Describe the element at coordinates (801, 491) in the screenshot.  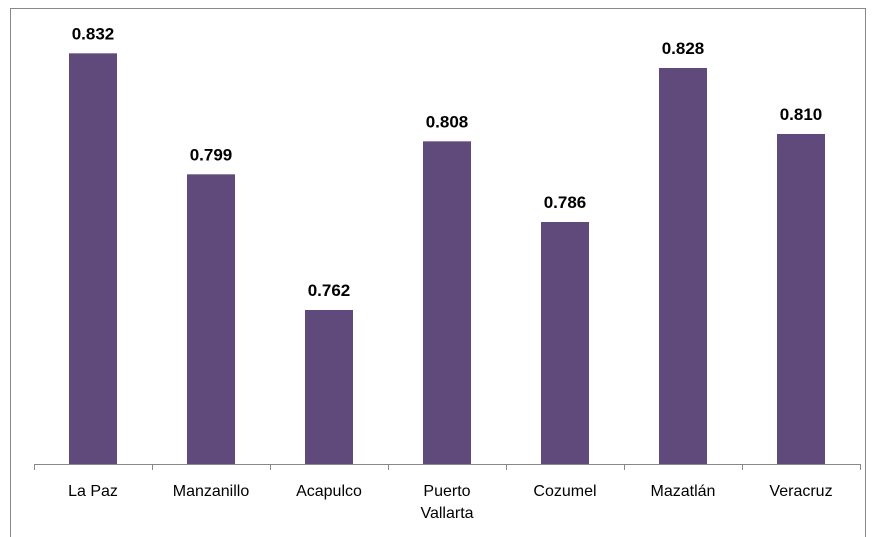
I see `x-tick-label: Veracruz` at that location.